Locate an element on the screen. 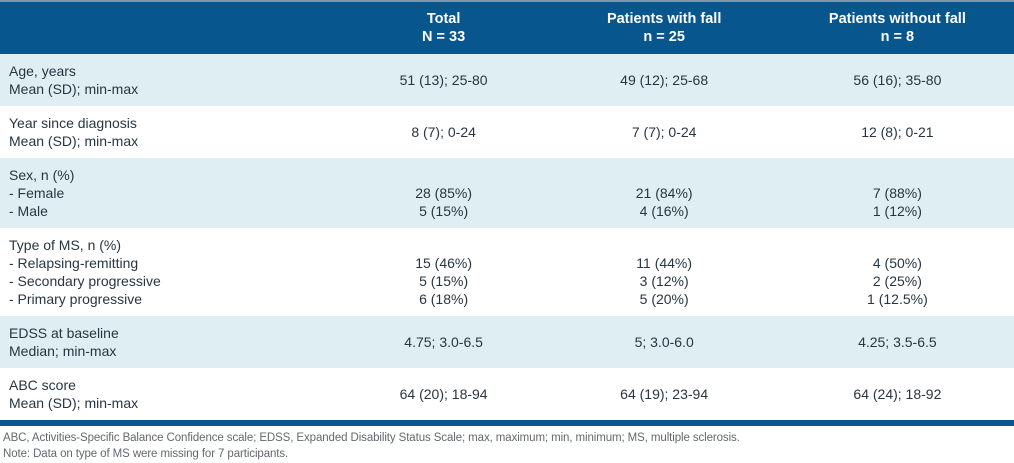  value-cell: 7 (7); 0-24 is located at coordinates (664, 132).